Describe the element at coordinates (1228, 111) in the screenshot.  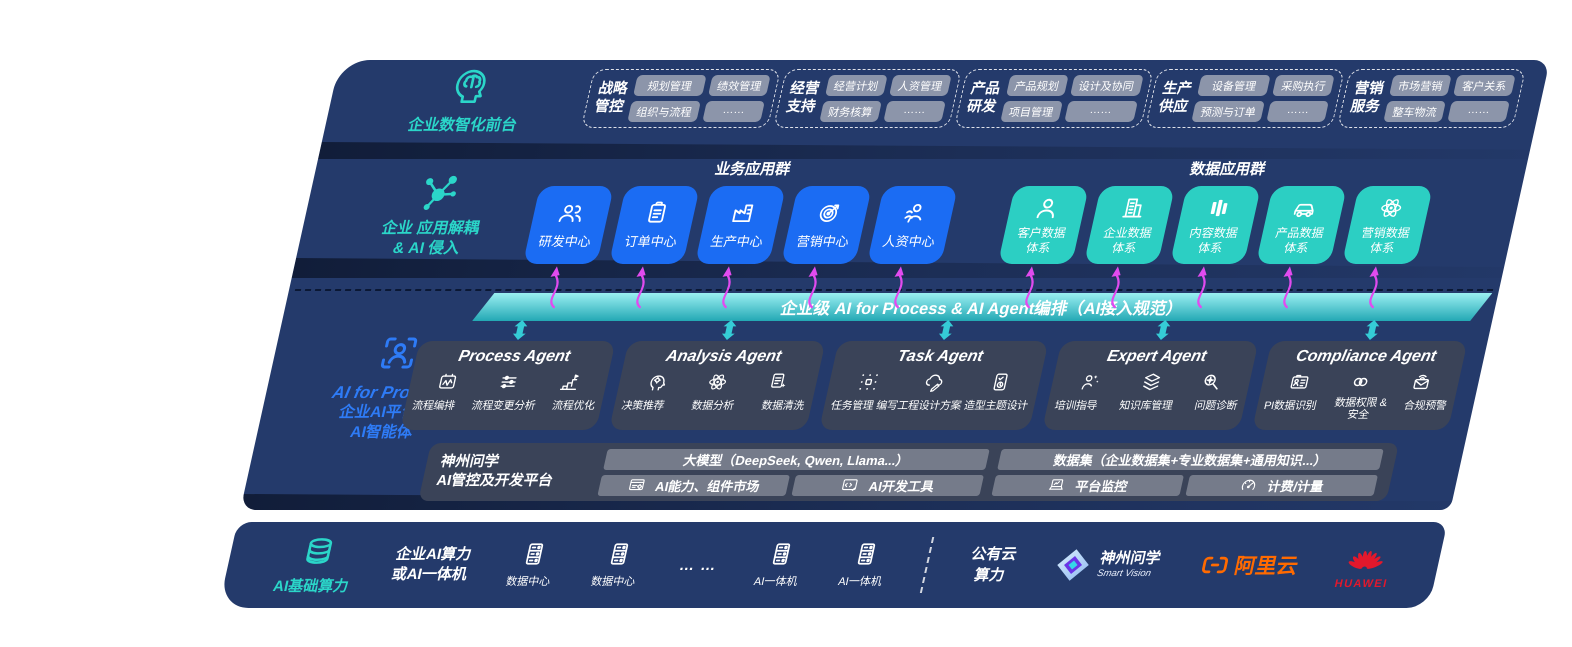
I see `chip: 预测与订单` at that location.